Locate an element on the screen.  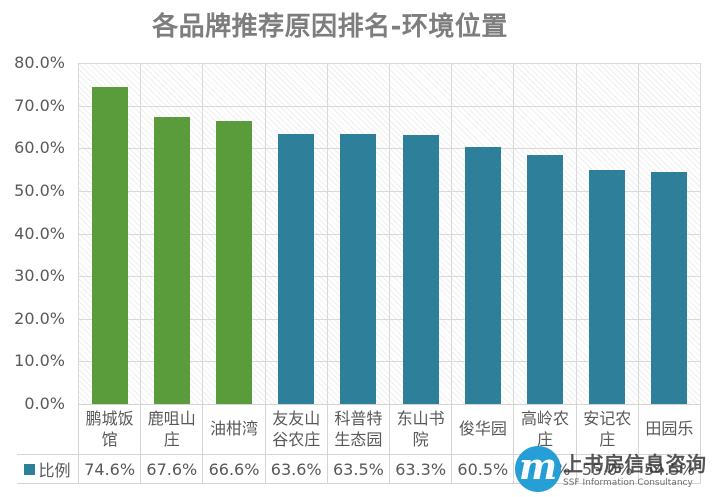
y-axis-label: 30.0% is located at coordinates (39, 276).